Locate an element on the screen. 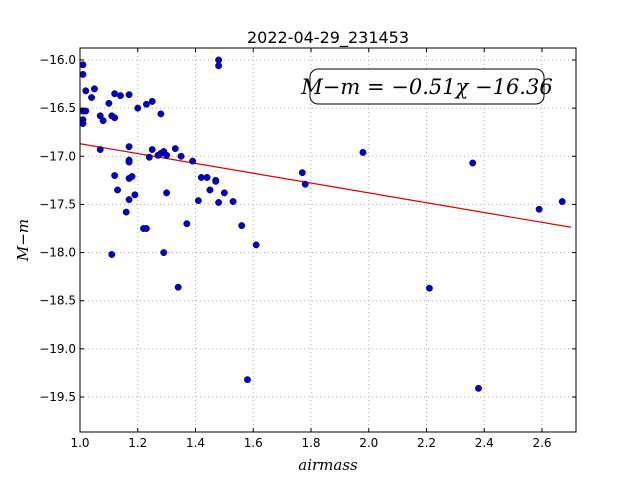 The width and height of the screenshot is (640, 480). fit-line is located at coordinates (325, 185).